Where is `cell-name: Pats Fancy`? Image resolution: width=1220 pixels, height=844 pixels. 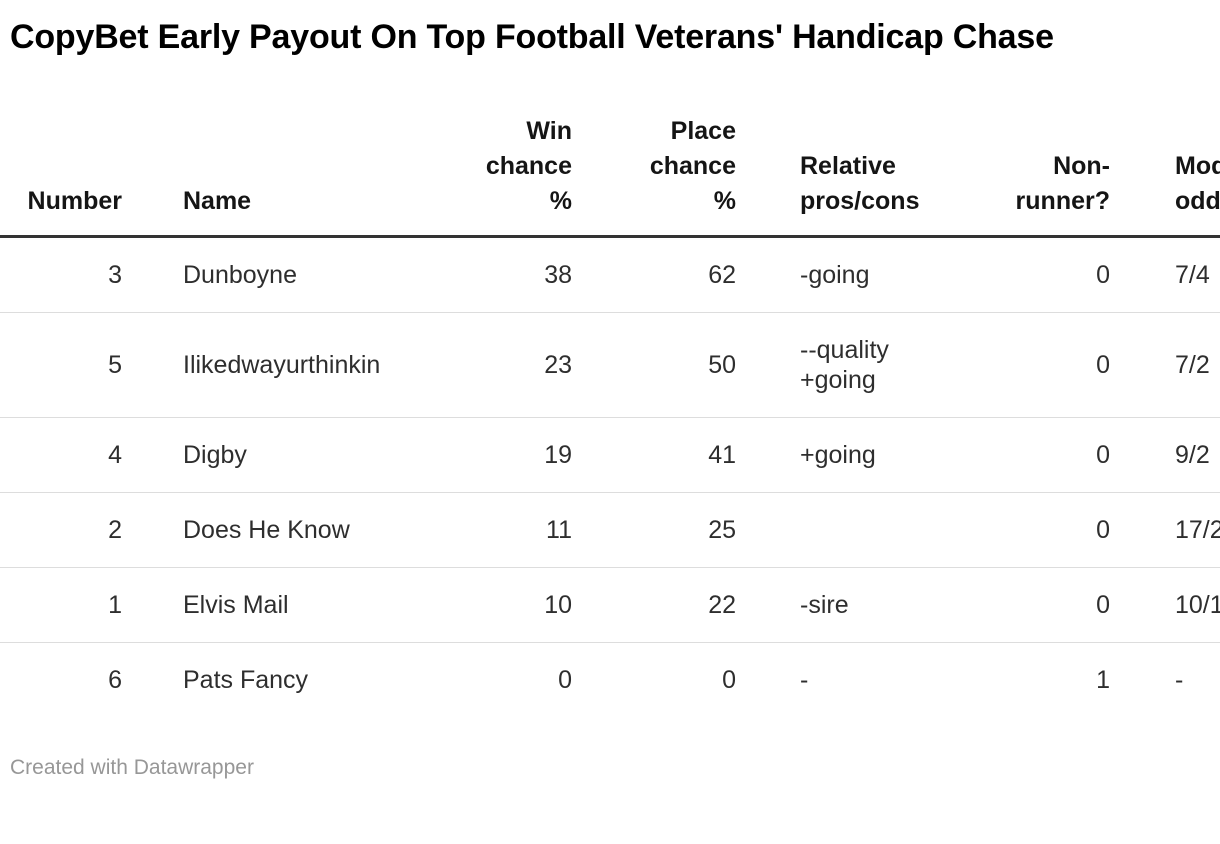 cell-name: Pats Fancy is located at coordinates (272, 679).